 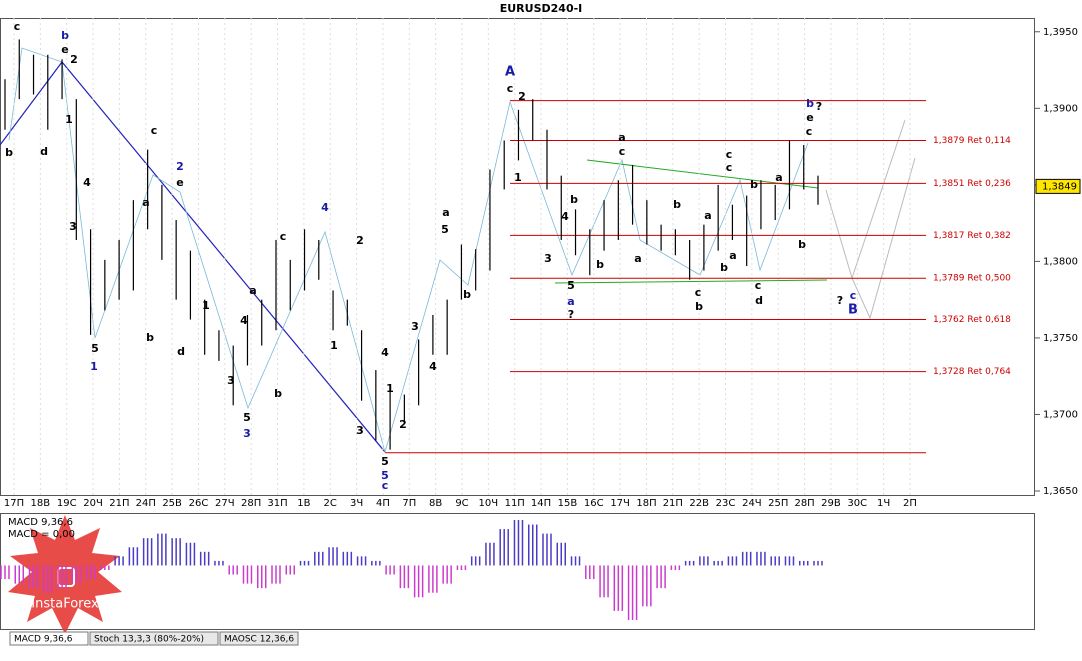 What do you see at coordinates (972, 184) in the screenshot?
I see `retracement-label: 1,3851 Ret 0,236` at bounding box center [972, 184].